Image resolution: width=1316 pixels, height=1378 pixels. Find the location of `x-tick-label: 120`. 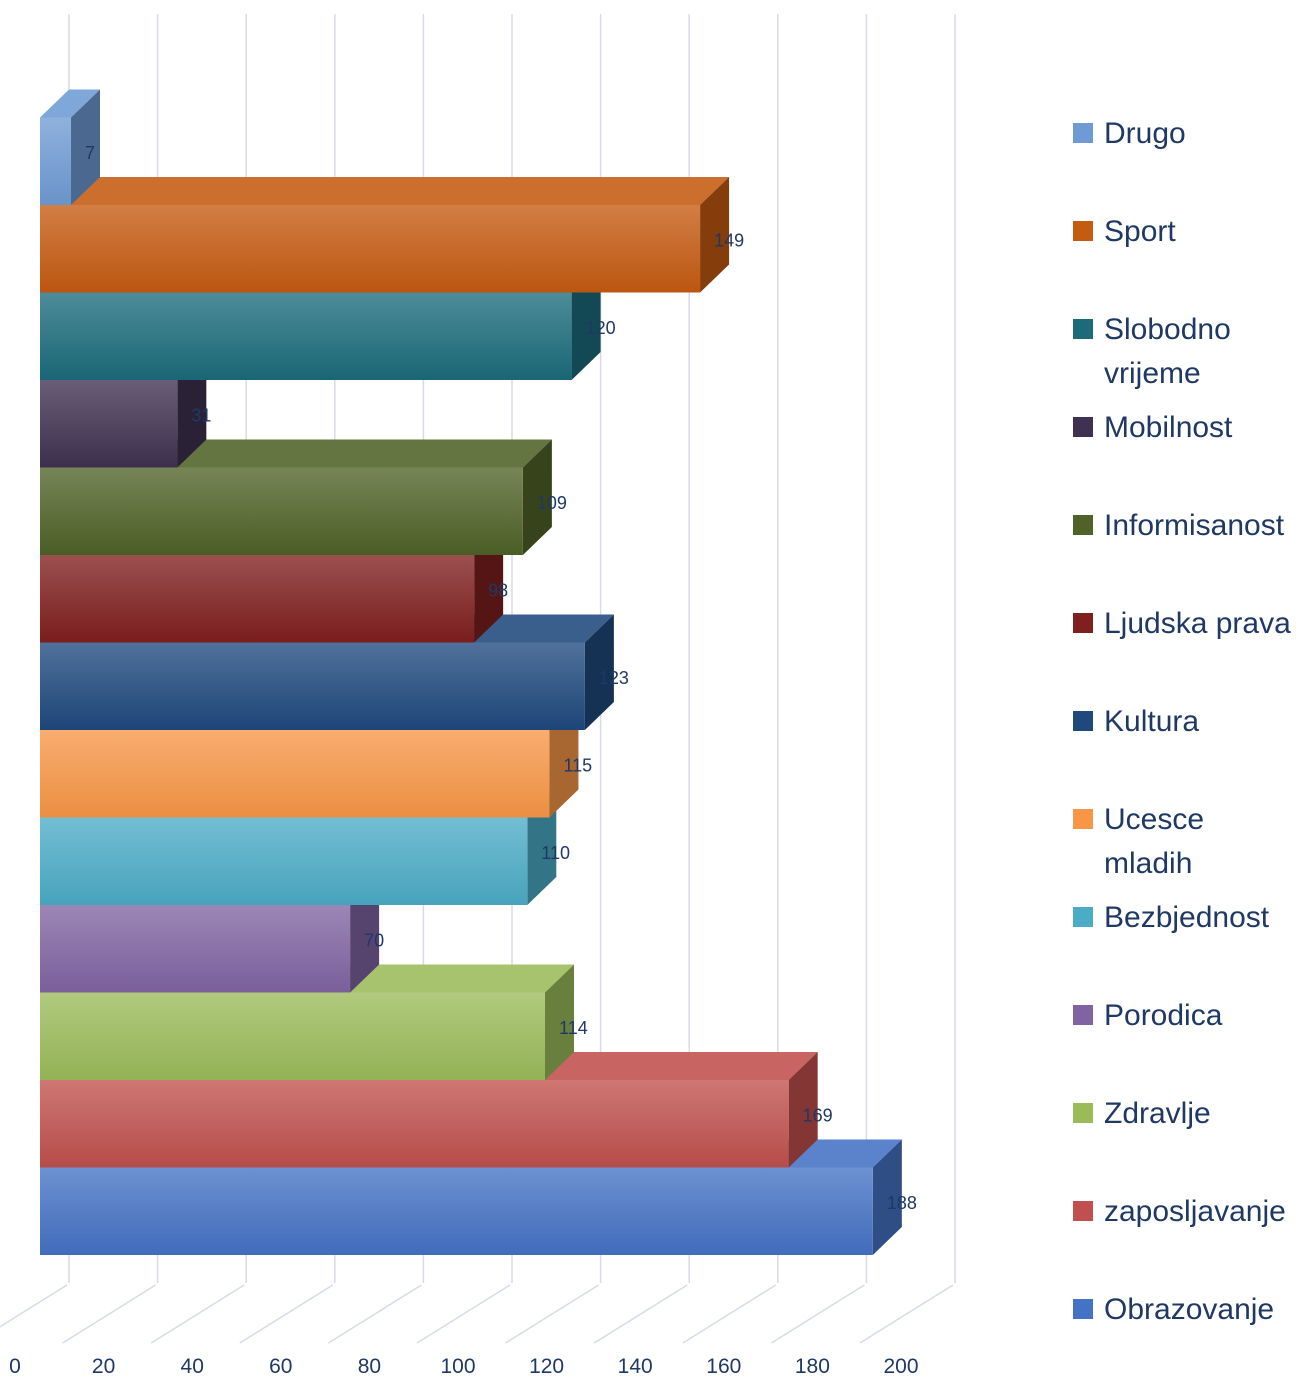

x-tick-label: 120 is located at coordinates (546, 1366).